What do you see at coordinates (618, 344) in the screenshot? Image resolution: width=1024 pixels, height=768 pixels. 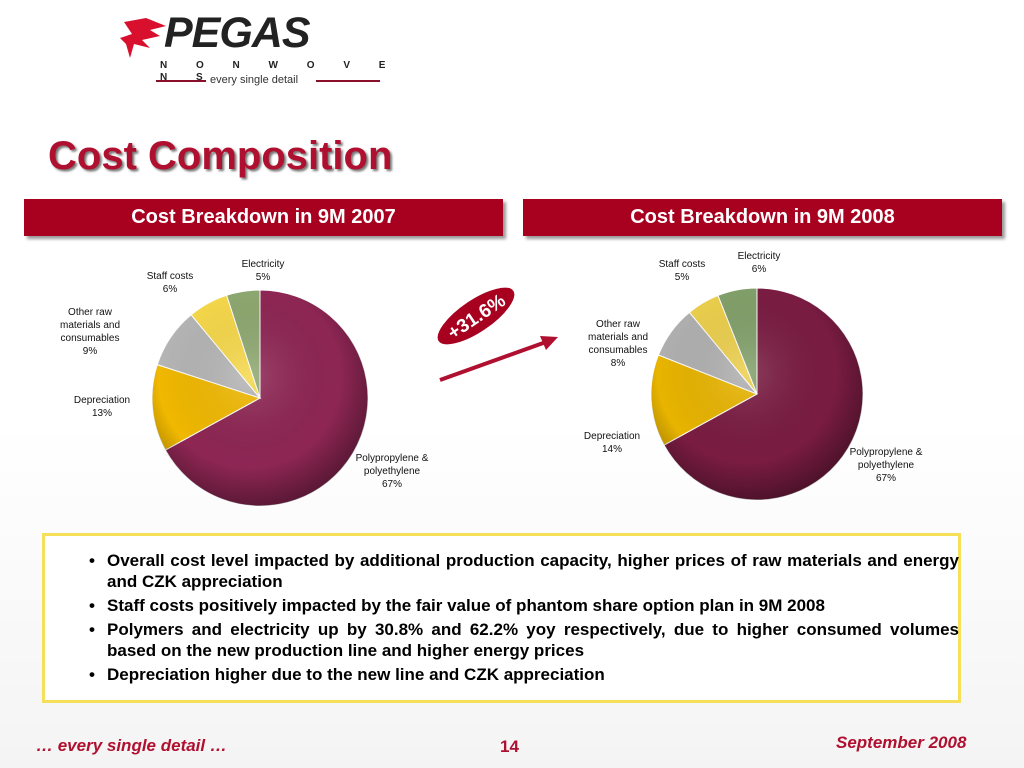 I see `pie-slice-label: Other raw materials and consumables 8%` at bounding box center [618, 344].